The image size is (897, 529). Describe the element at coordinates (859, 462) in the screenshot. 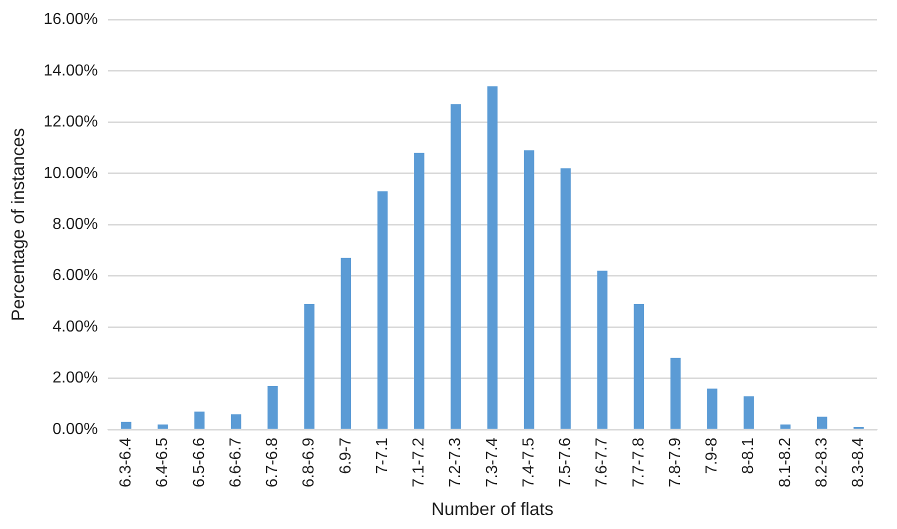

I see `x-tick-label: 8.3-8.4` at that location.